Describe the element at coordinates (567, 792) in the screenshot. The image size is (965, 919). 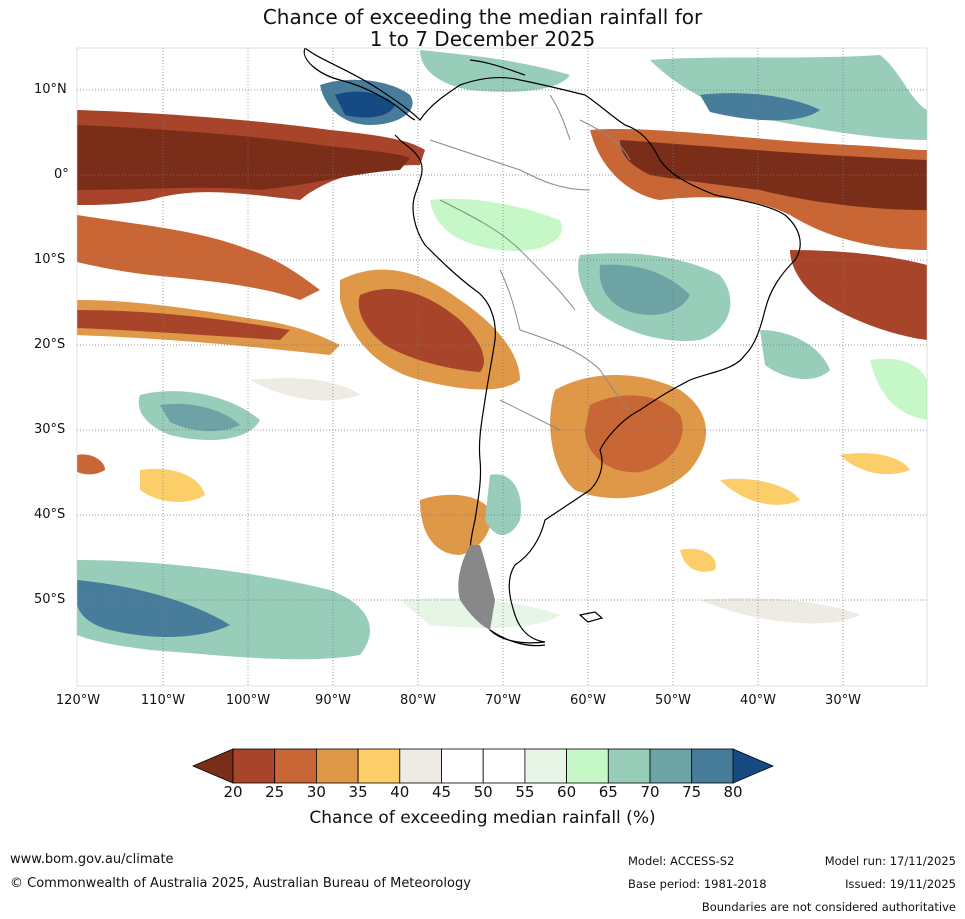
I see `colorbar-tick-label: 60` at that location.